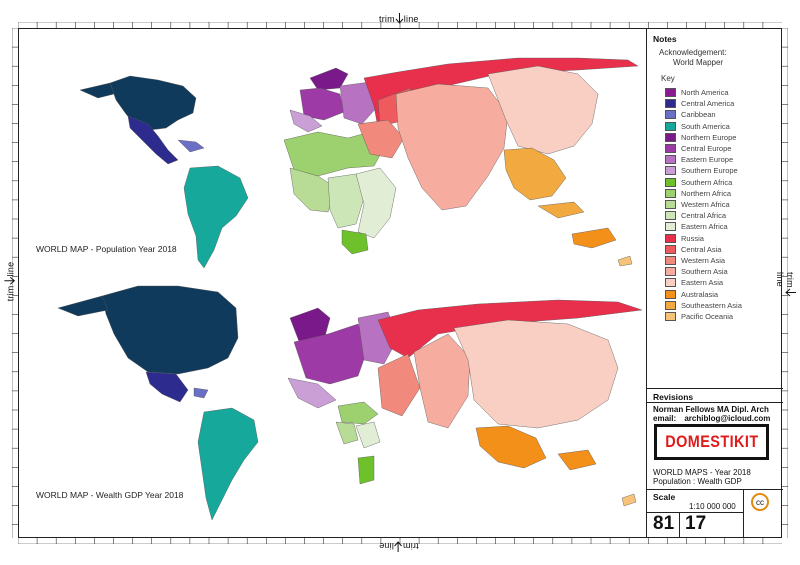 This screenshot has width=800, height=565. I want to click on region-southern-europe-gdp, so click(312, 393).